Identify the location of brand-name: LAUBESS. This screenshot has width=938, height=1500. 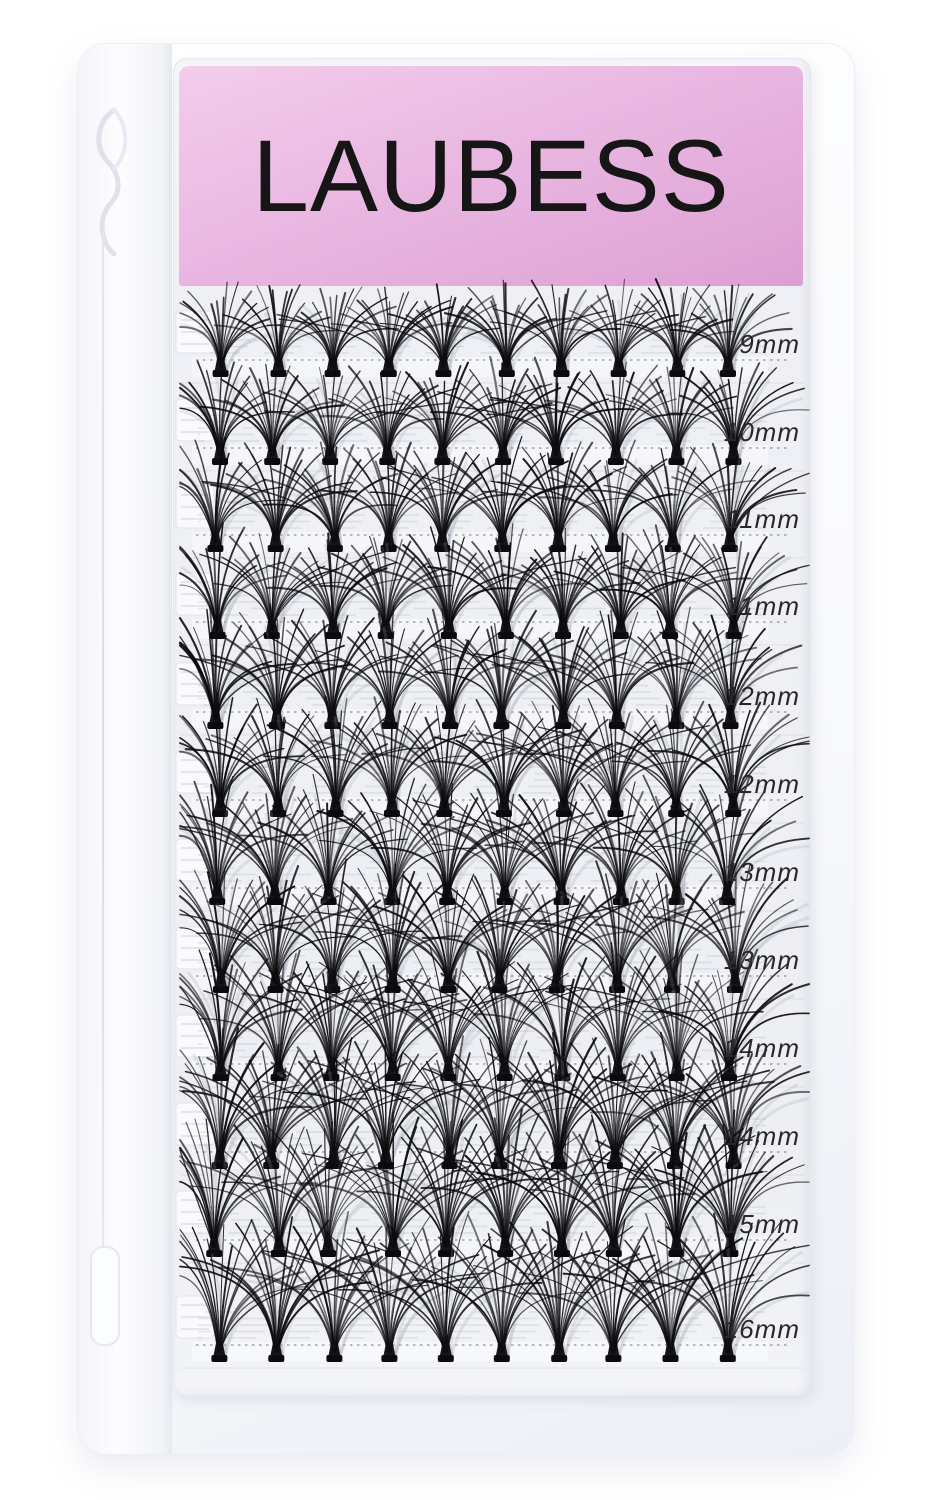
(491, 176).